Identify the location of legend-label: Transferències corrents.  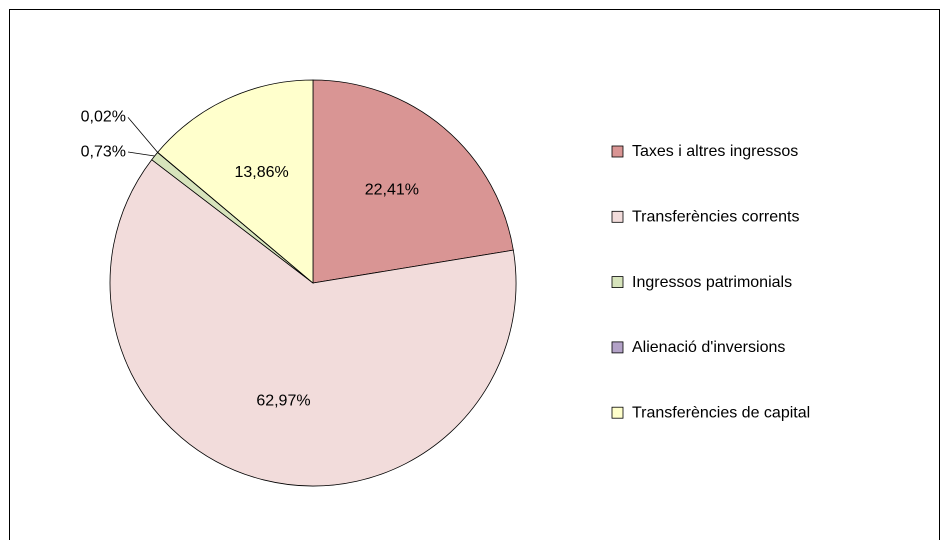
(715, 217).